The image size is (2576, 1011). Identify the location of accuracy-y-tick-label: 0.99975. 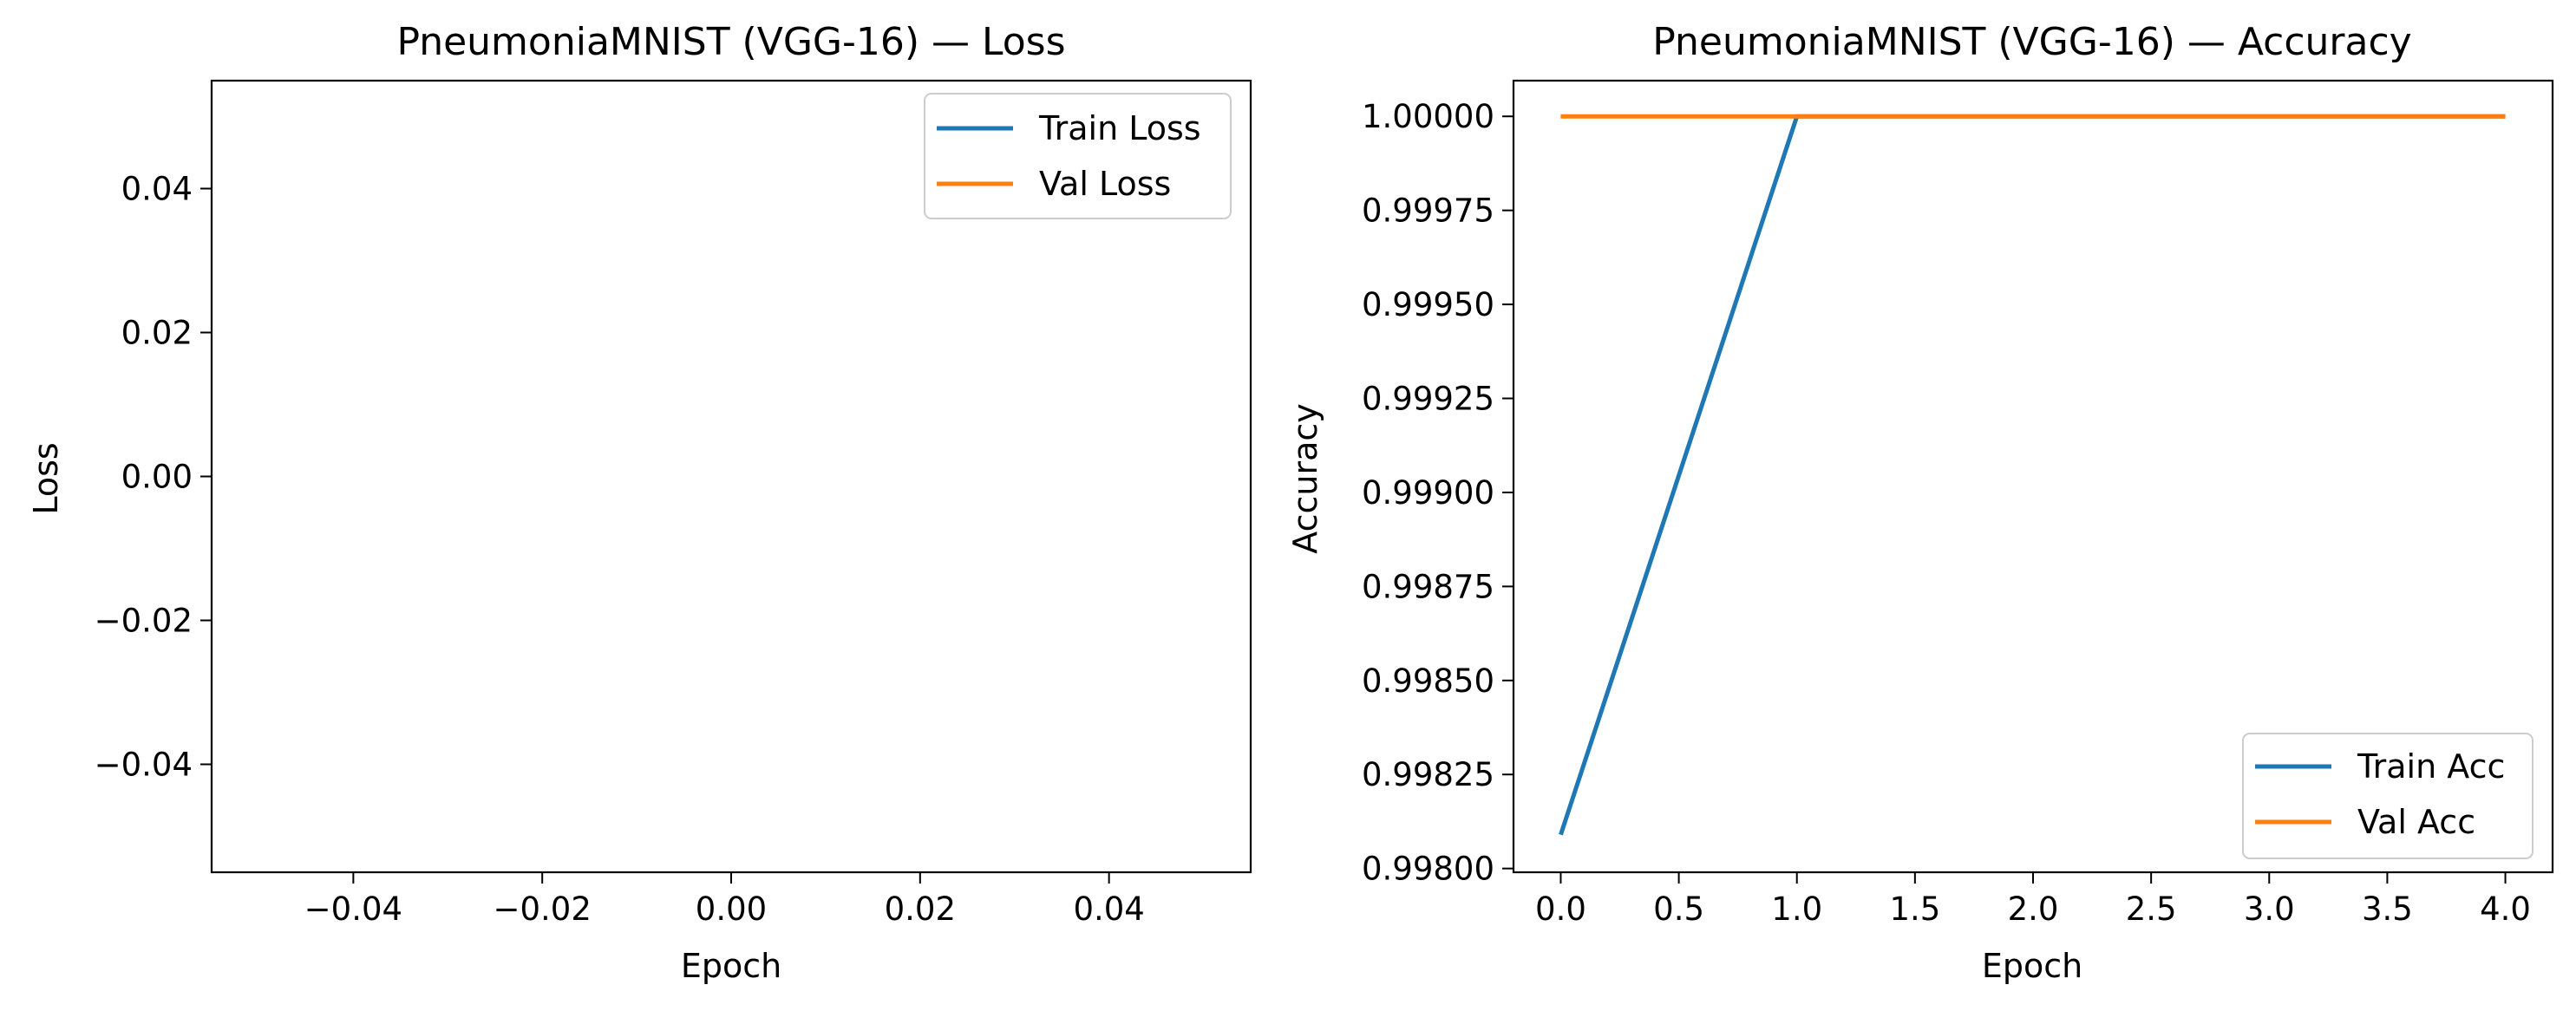
(1428, 211).